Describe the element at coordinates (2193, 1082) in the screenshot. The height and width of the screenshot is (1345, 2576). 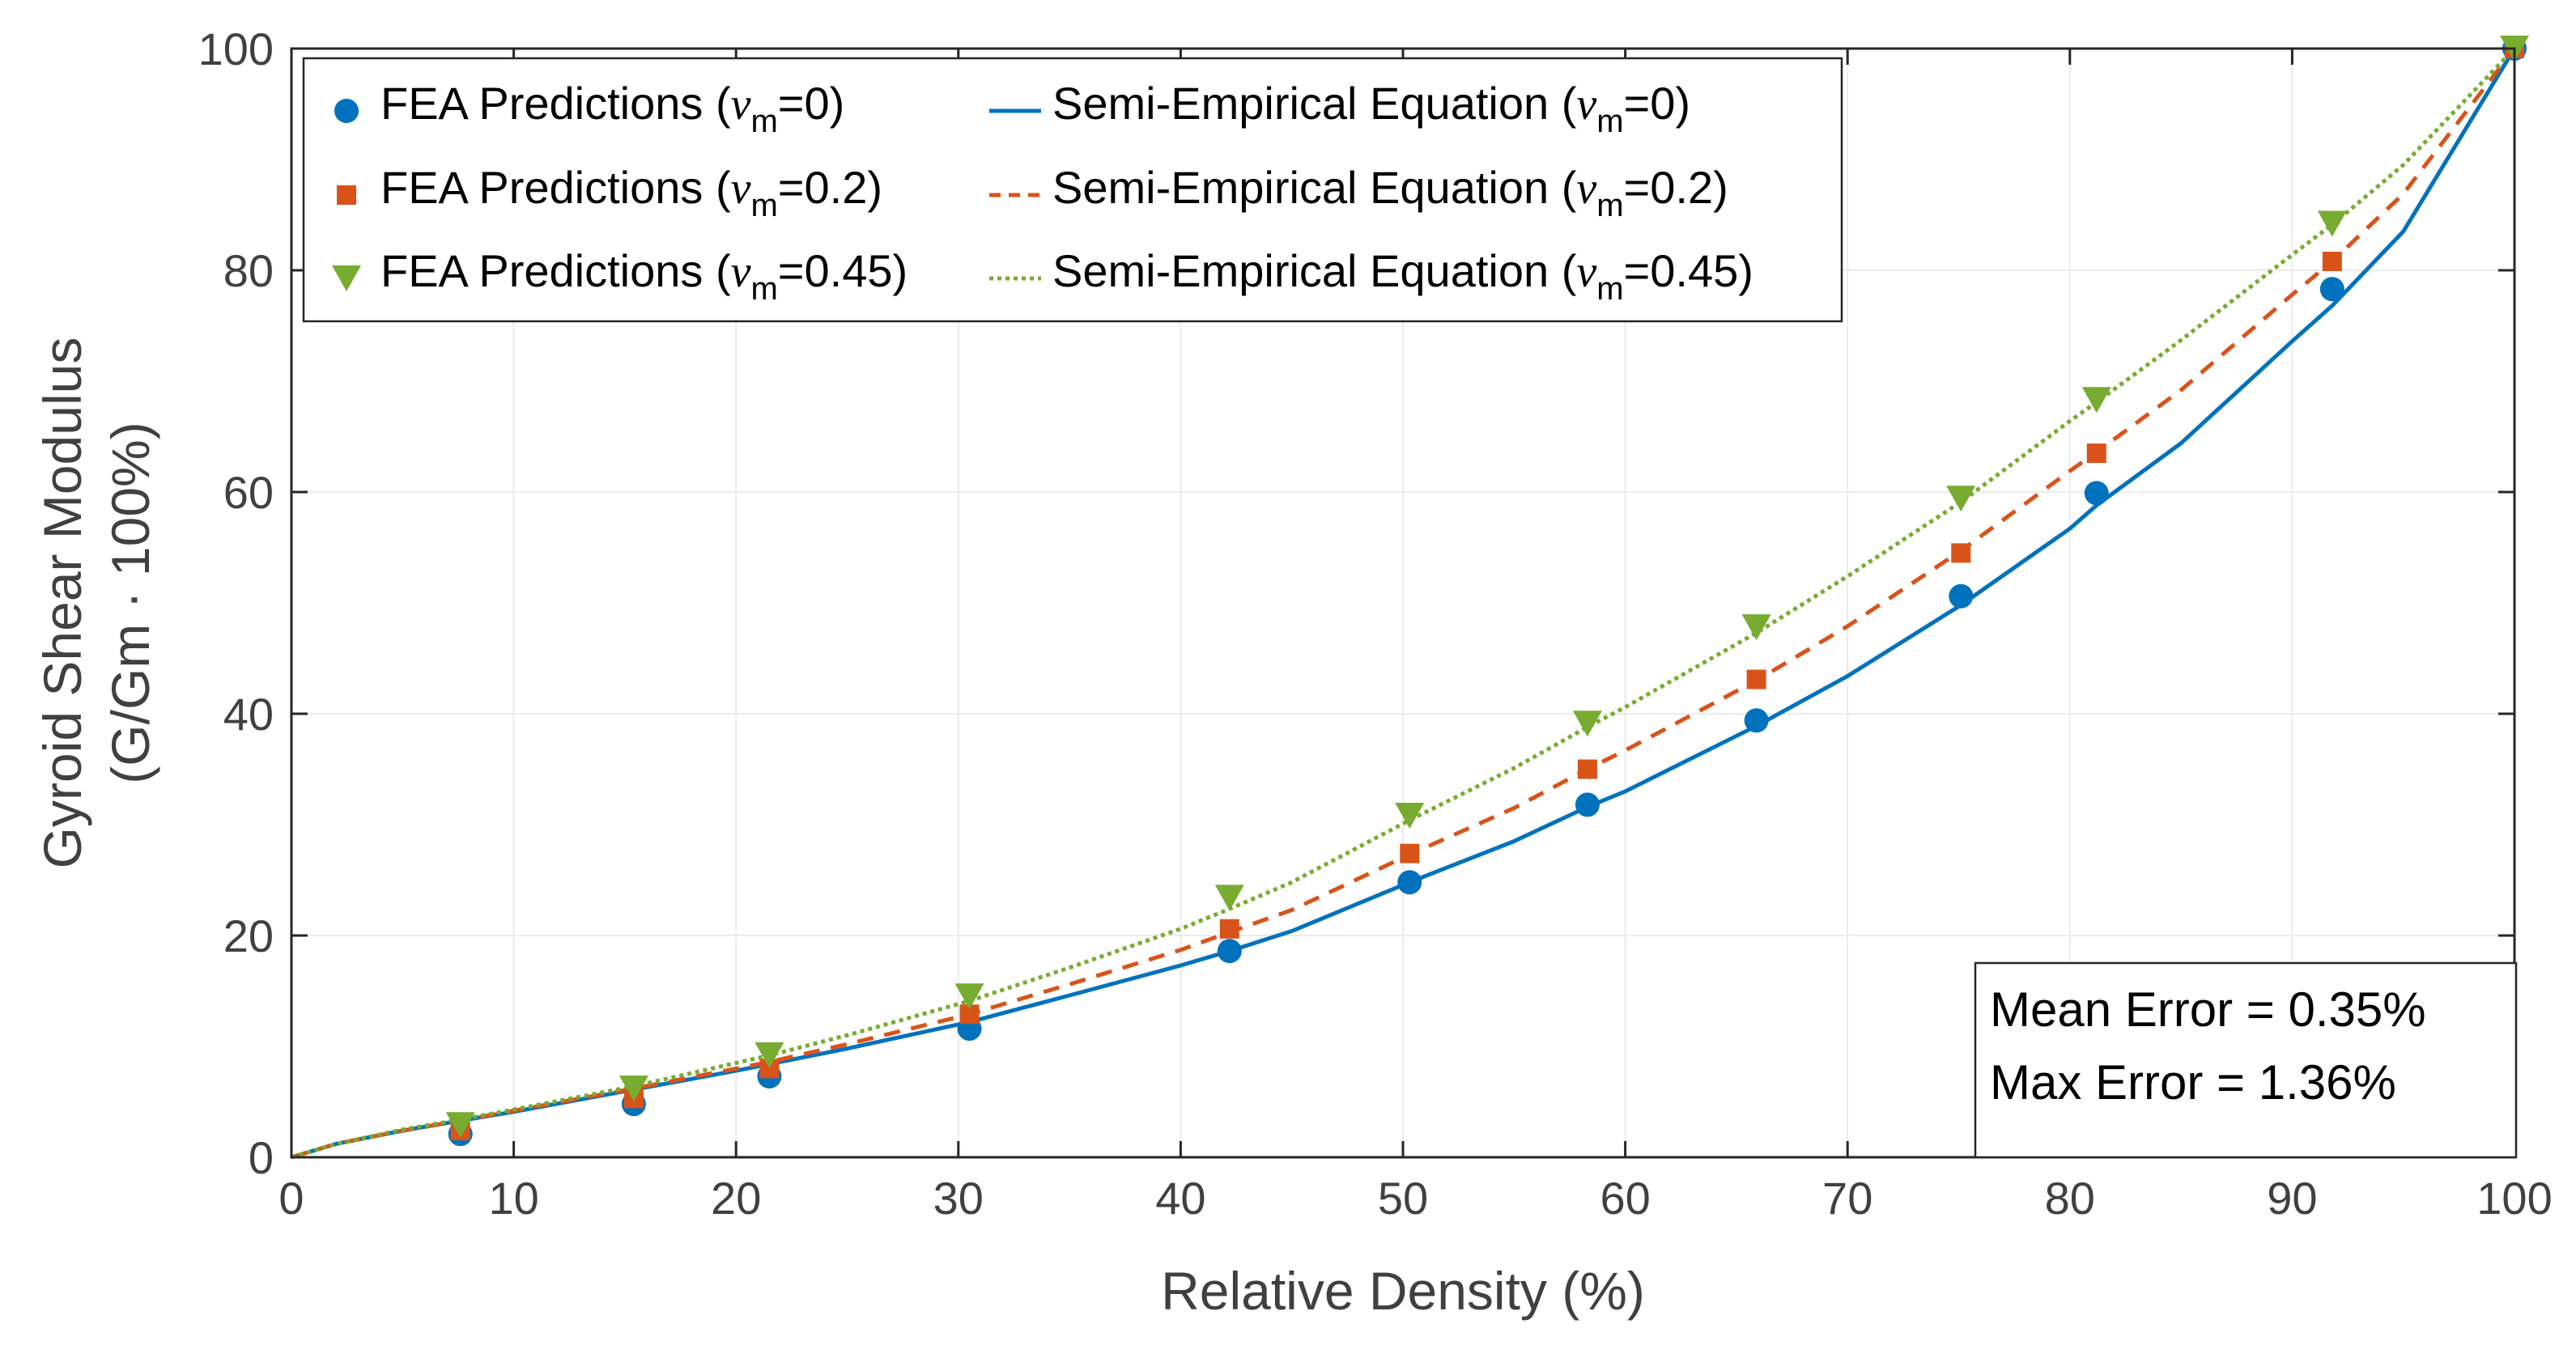
I see `max-error-text: Max Error = 1.36%` at that location.